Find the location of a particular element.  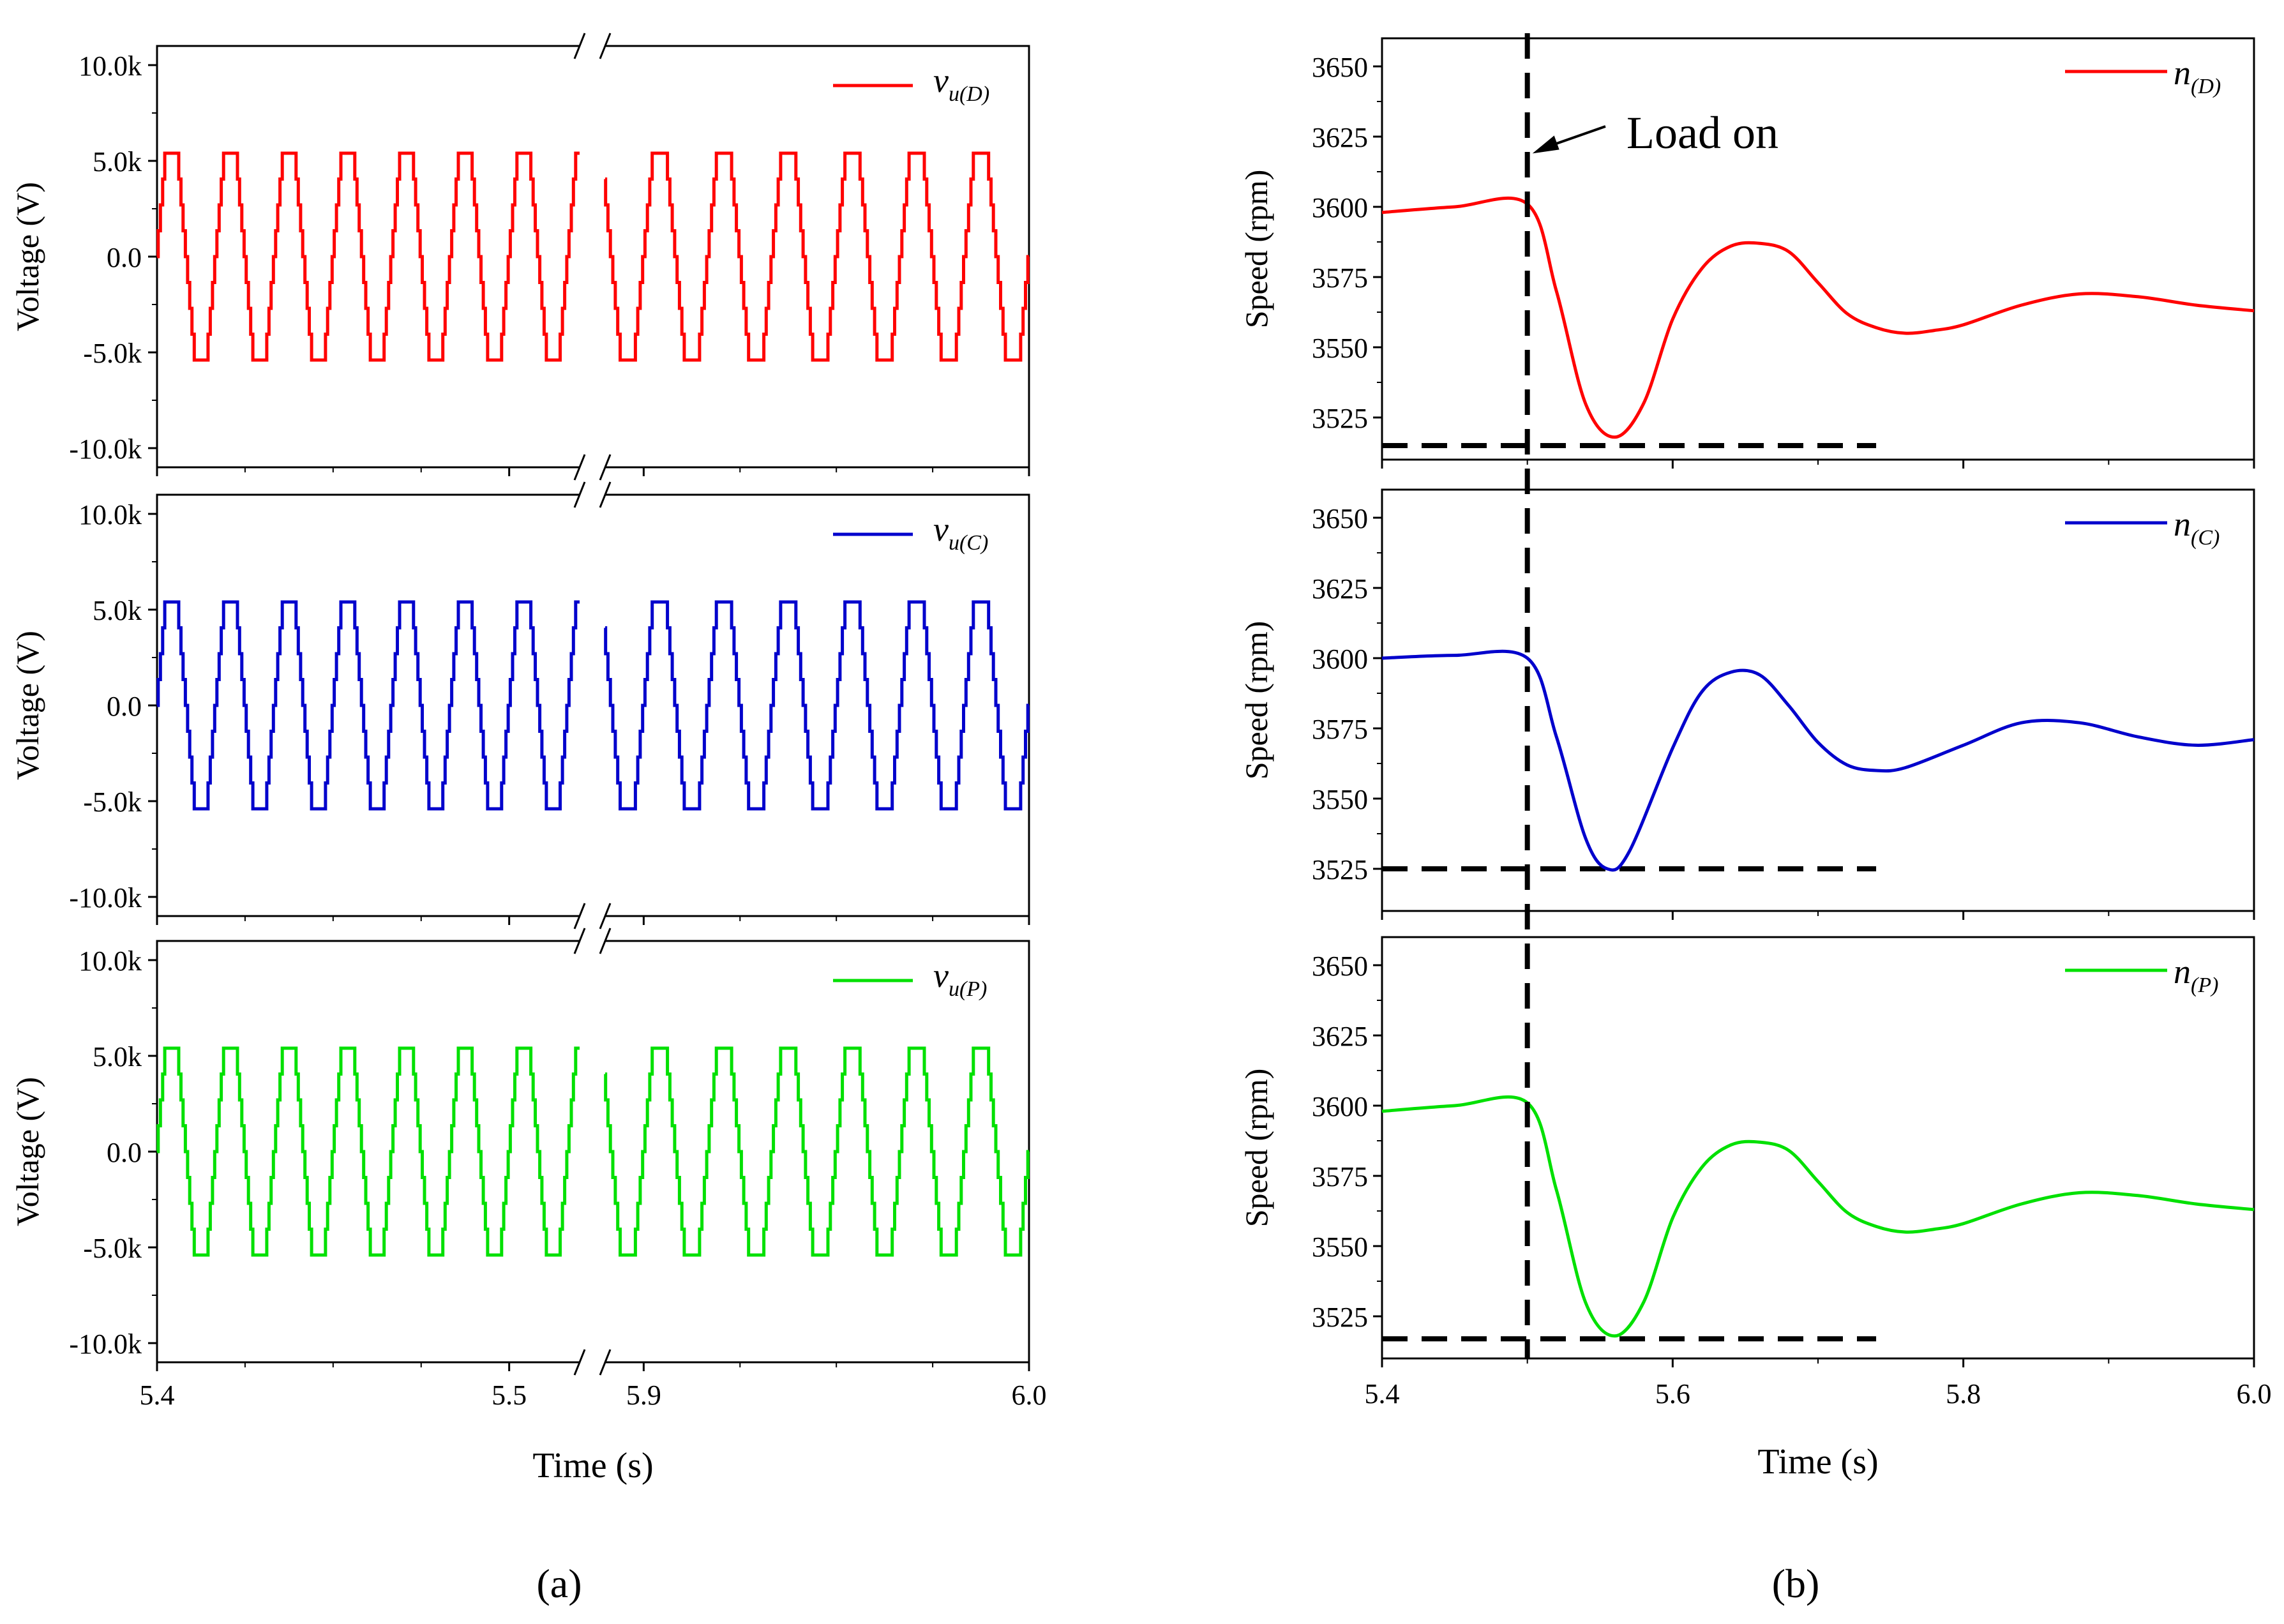

voltage-subplot-2: -10.0k -5.0k 0.0 5.0k 10.0k Voltage (V) vu(C) is located at coordinates (520, 705).